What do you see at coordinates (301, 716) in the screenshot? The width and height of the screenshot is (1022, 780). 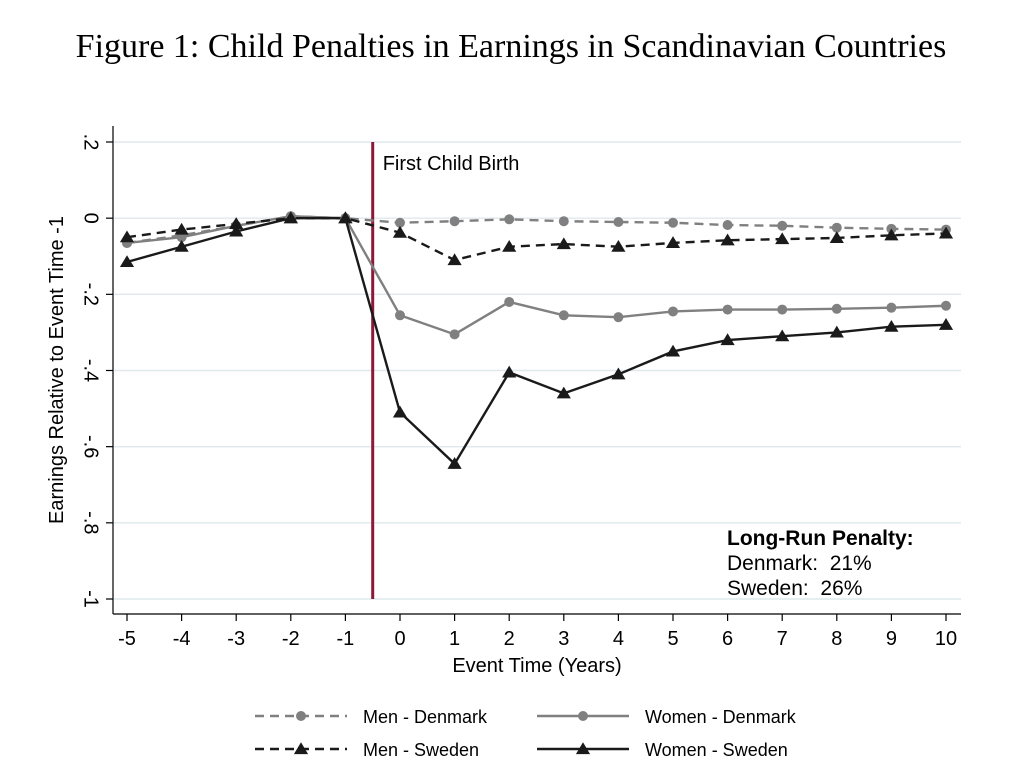 I see `legend-marker-men-denmark` at bounding box center [301, 716].